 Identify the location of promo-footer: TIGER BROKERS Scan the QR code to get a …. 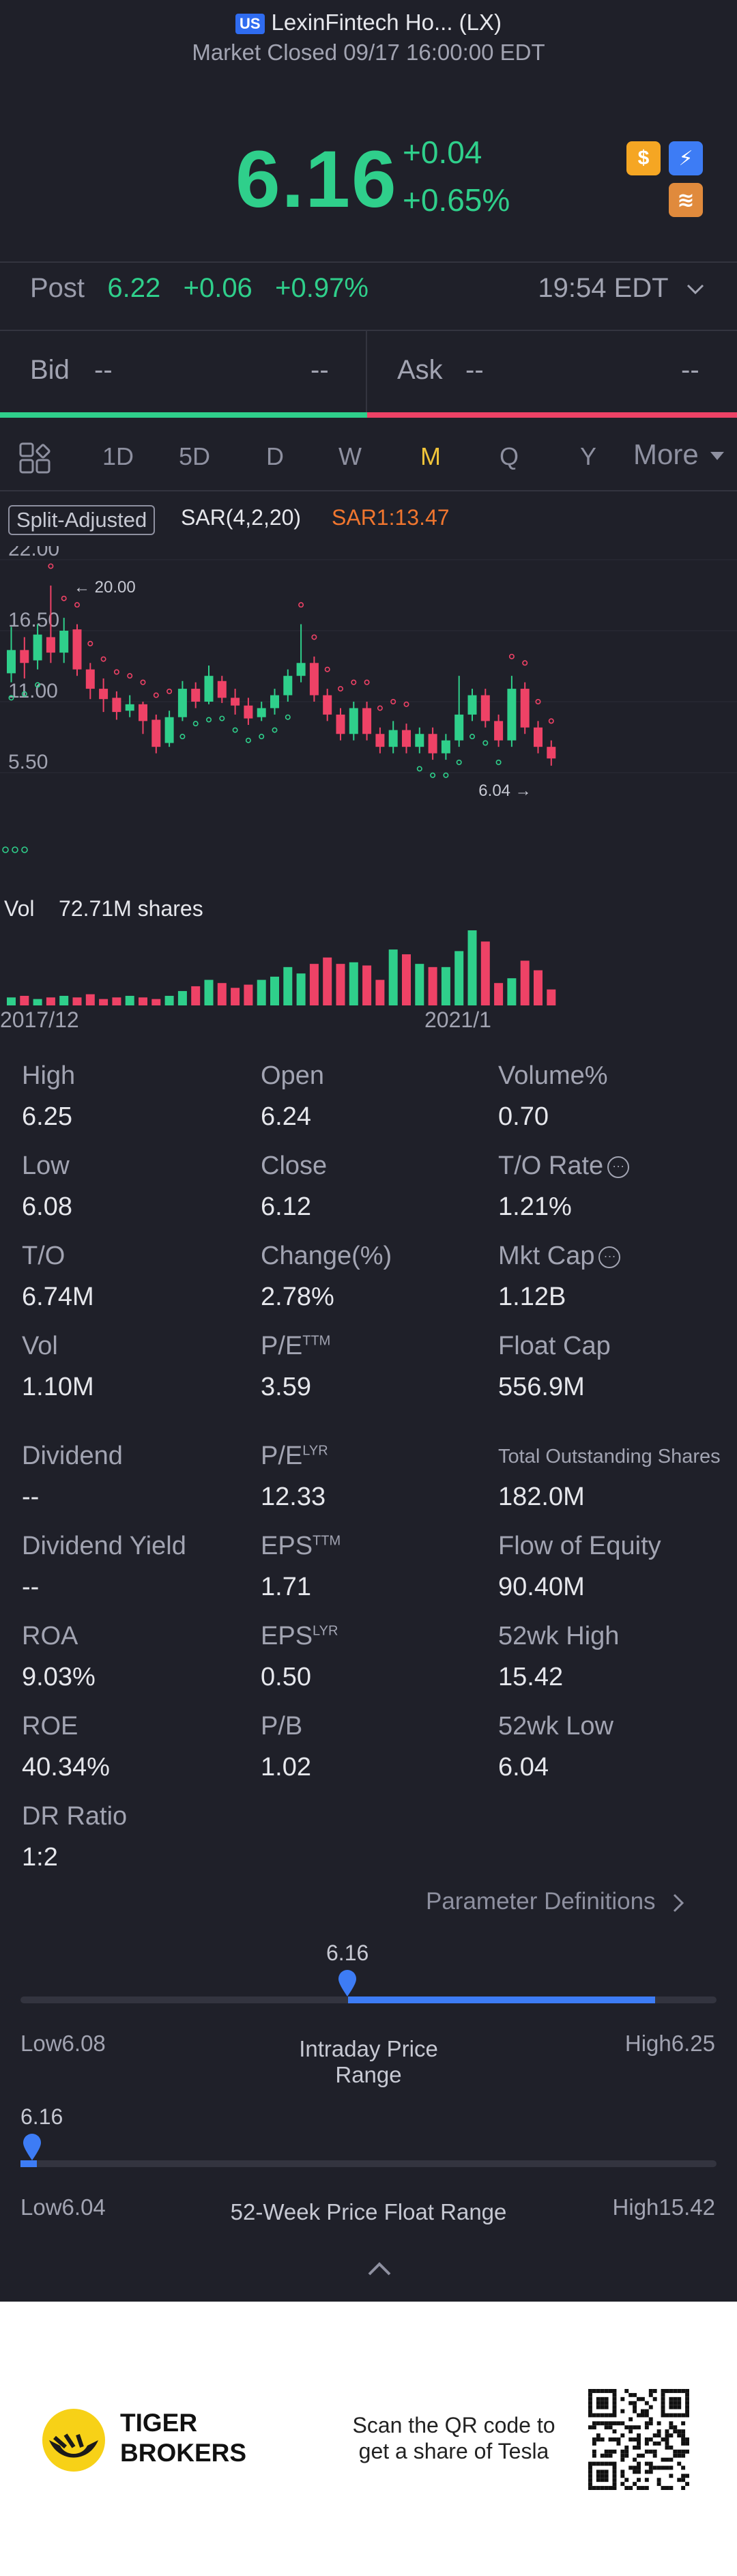
(369, 2439).